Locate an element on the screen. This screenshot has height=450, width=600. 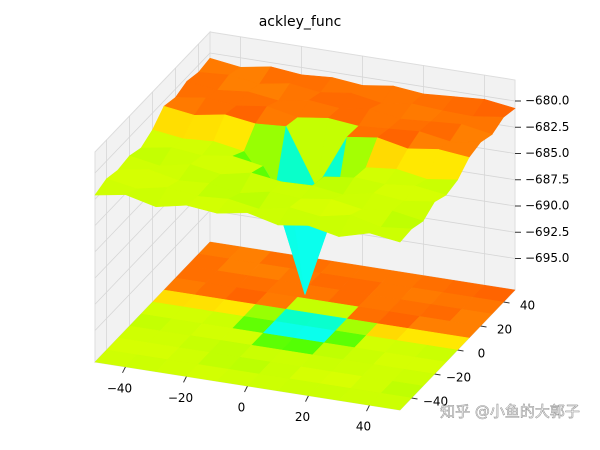
z-tick-label: −692.5 is located at coordinates (547, 232).